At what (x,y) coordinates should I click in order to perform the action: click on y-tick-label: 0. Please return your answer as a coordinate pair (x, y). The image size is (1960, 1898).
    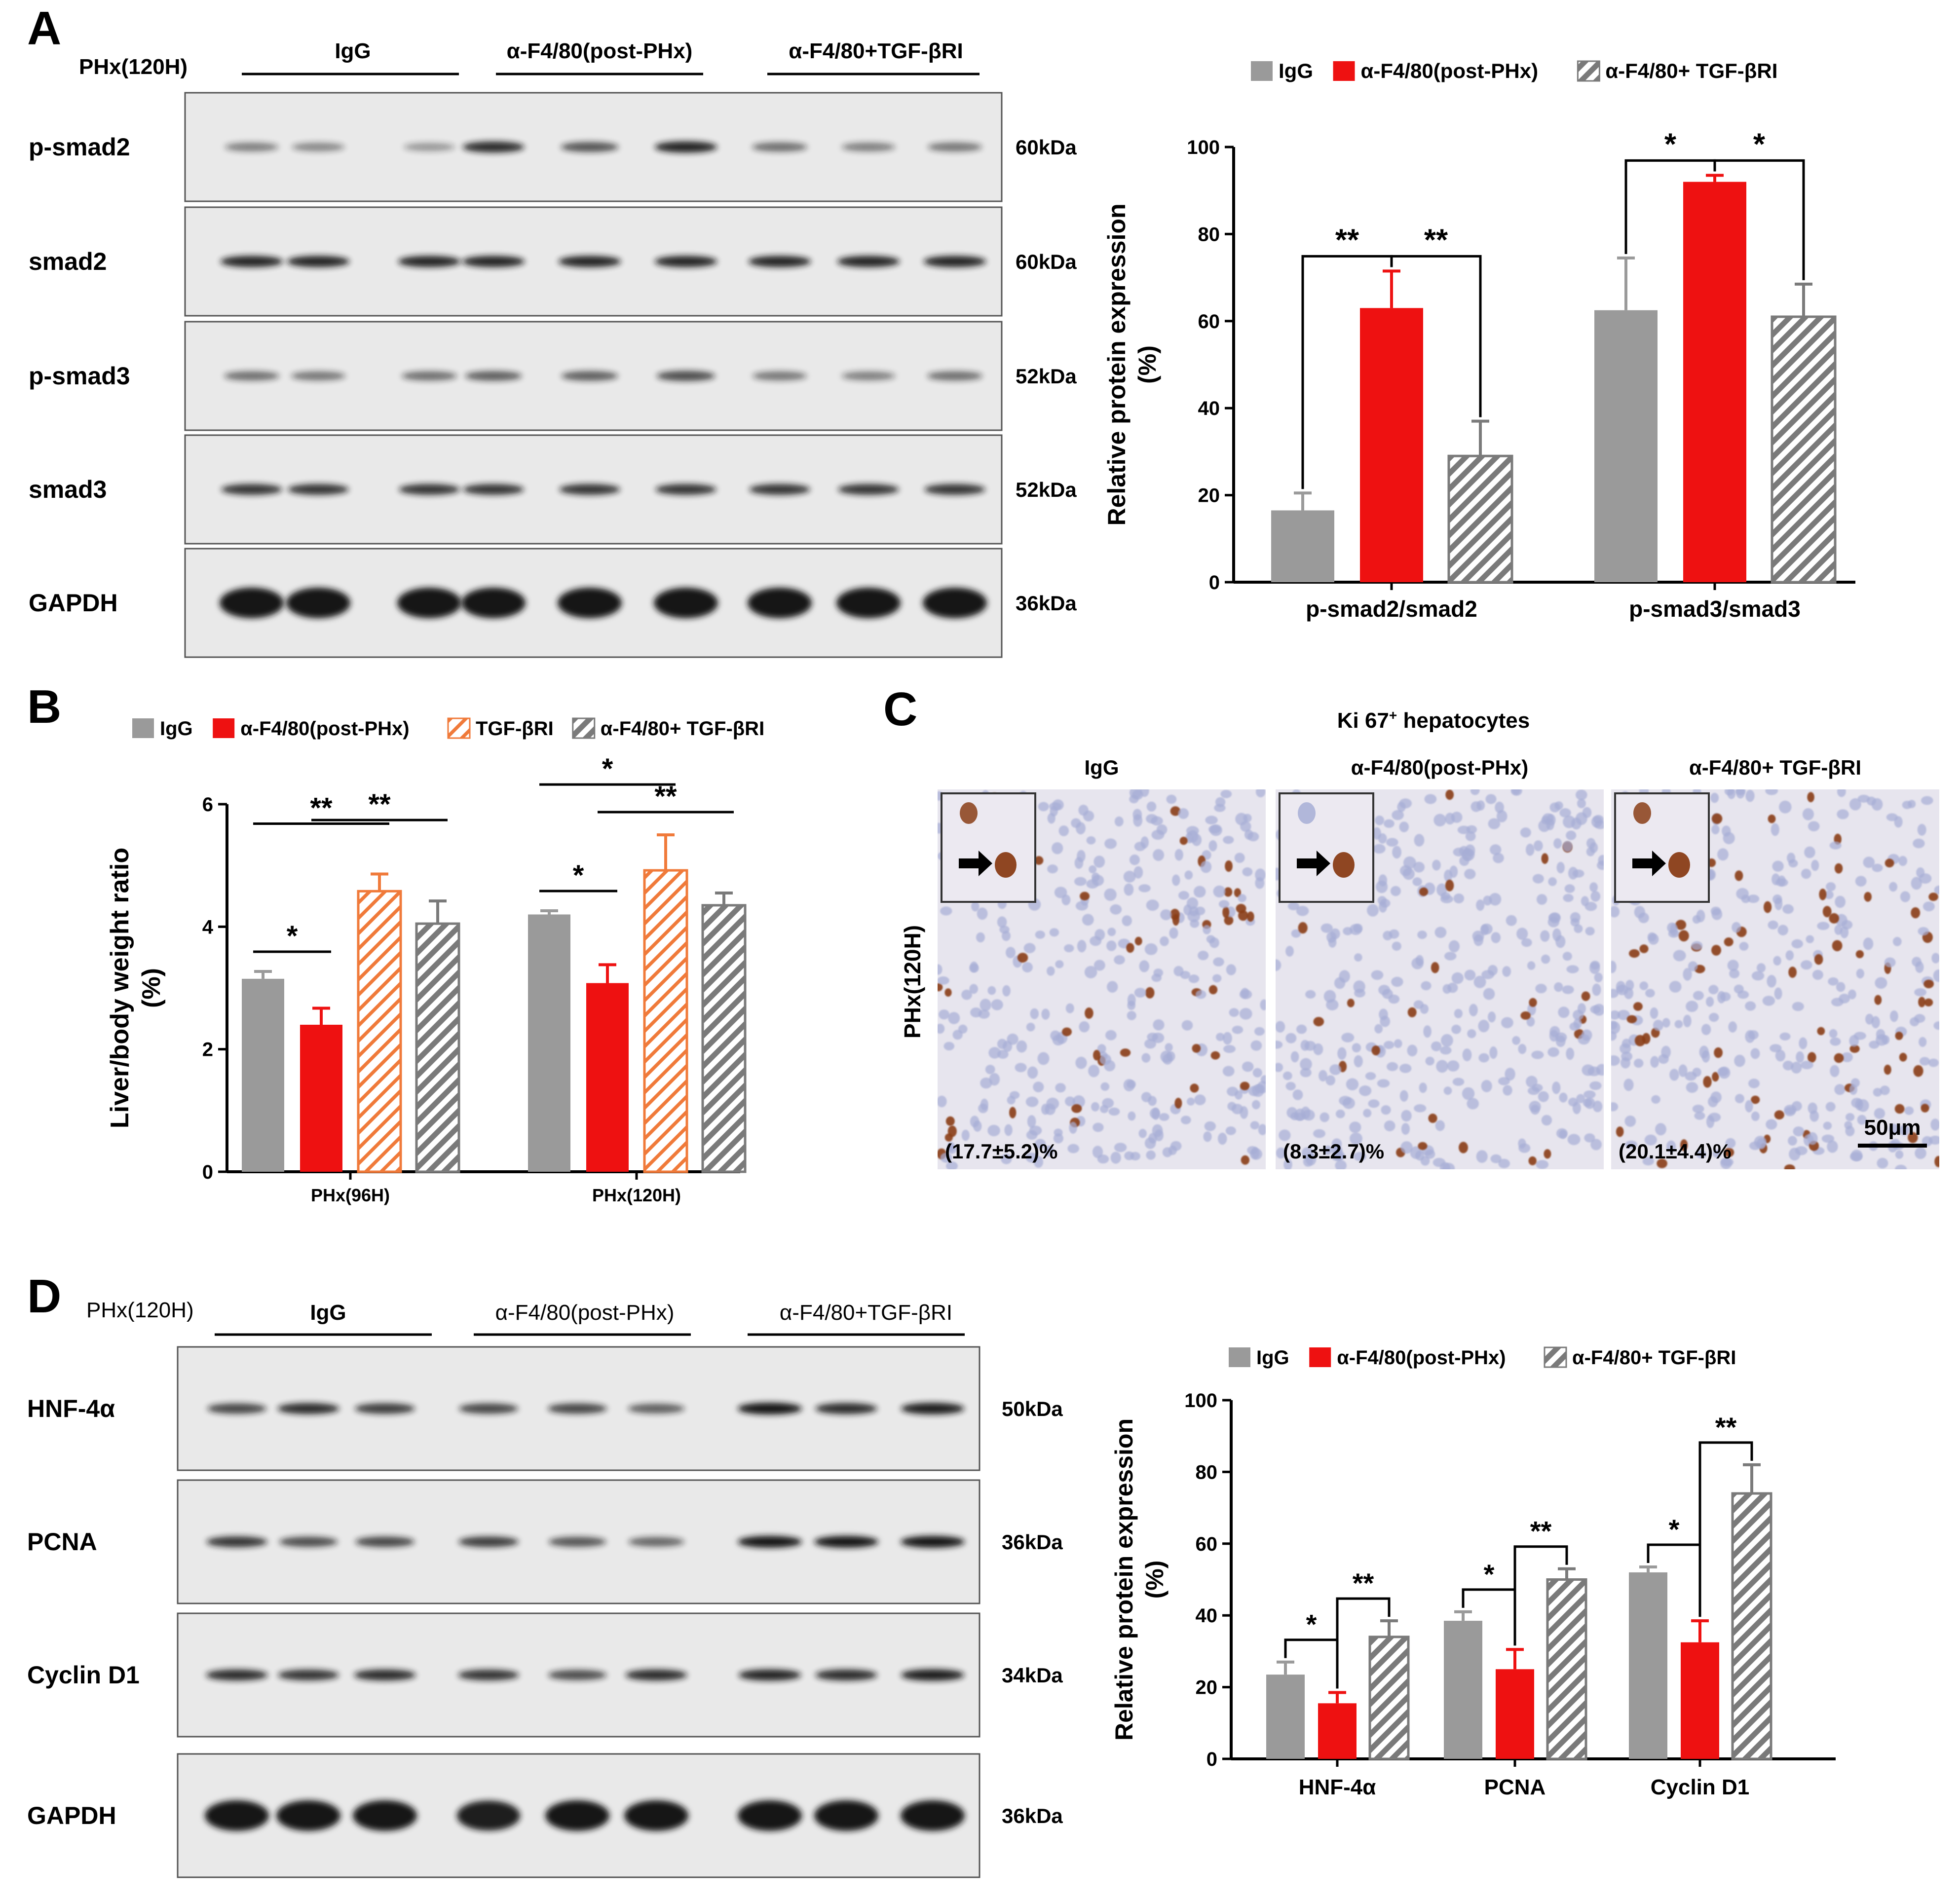
    Looking at the image, I should click on (1214, 583).